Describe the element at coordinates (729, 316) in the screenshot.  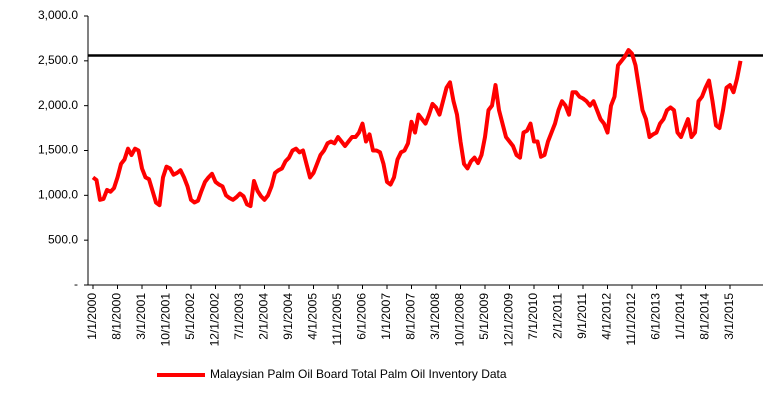
I see `x-tick-label: 3/1/2015` at that location.